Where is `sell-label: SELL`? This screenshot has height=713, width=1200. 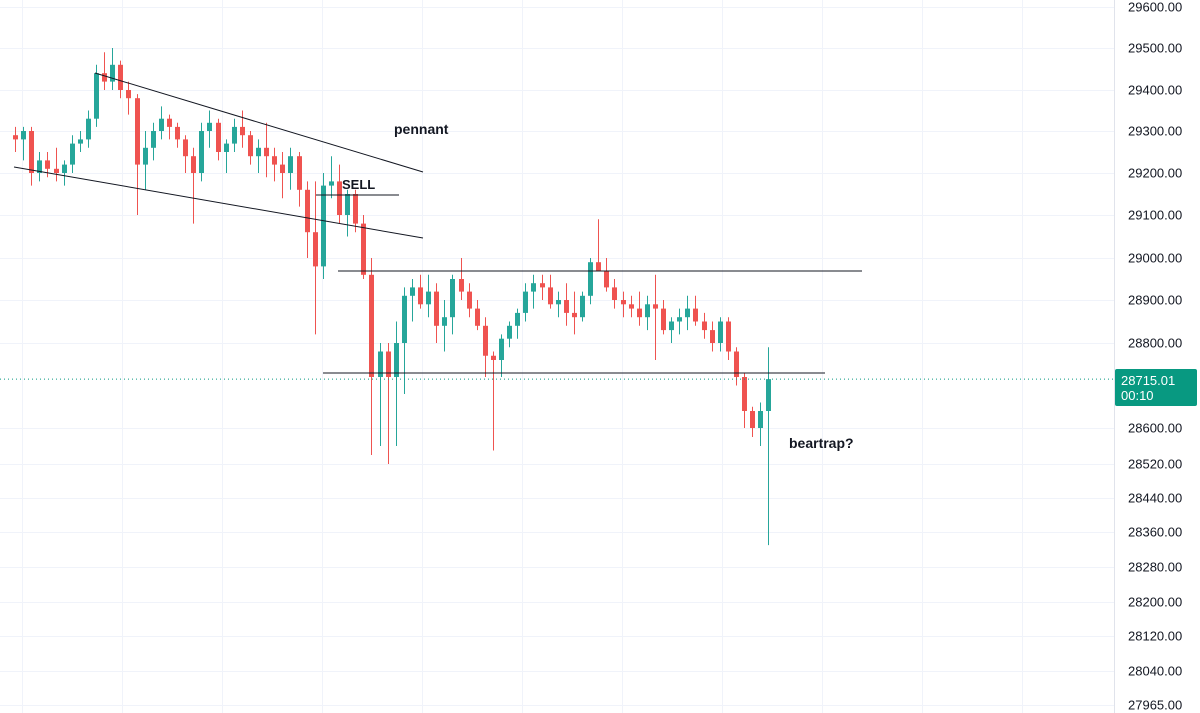 sell-label: SELL is located at coordinates (358, 184).